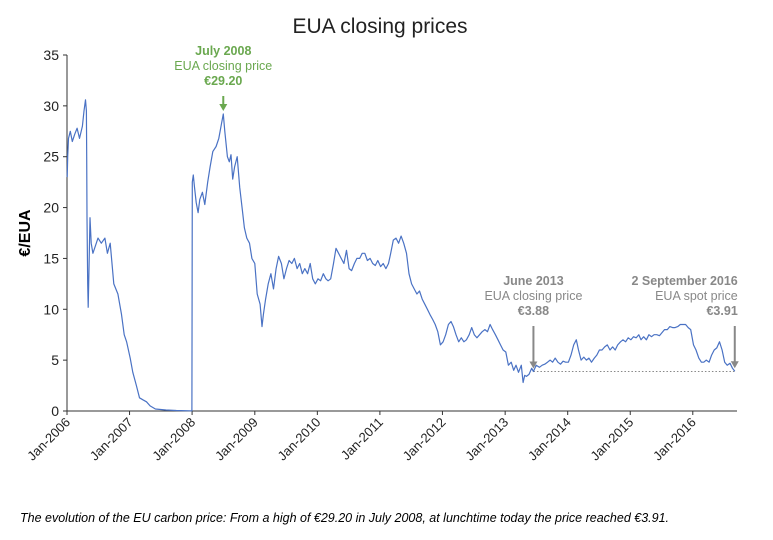 This screenshot has height=540, width=773. I want to click on y-tick-label: 25, so click(51, 157).